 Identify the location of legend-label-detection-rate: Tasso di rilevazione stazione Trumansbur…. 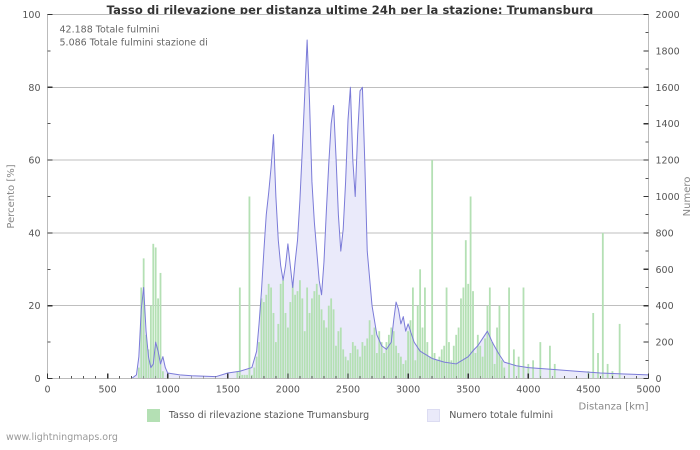
(269, 415).